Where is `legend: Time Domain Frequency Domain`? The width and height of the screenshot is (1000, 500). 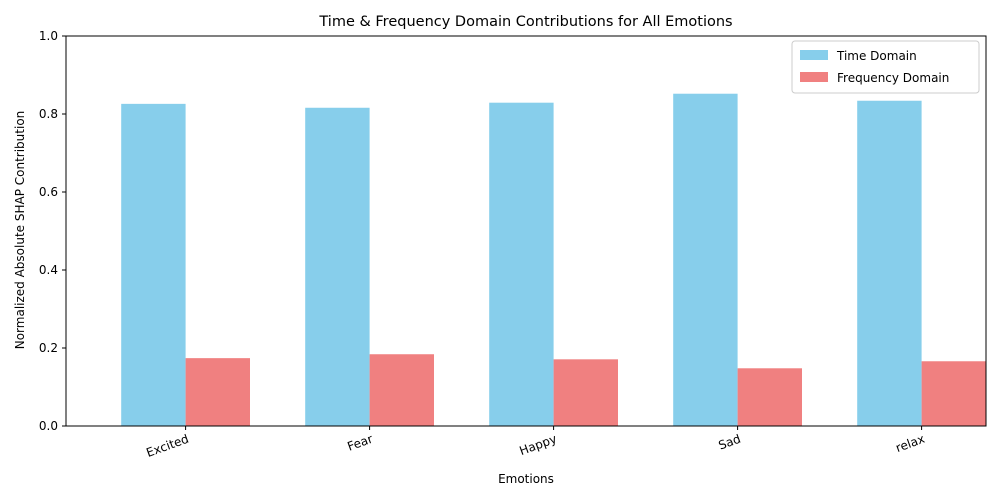 legend: Time Domain Frequency Domain is located at coordinates (885, 67).